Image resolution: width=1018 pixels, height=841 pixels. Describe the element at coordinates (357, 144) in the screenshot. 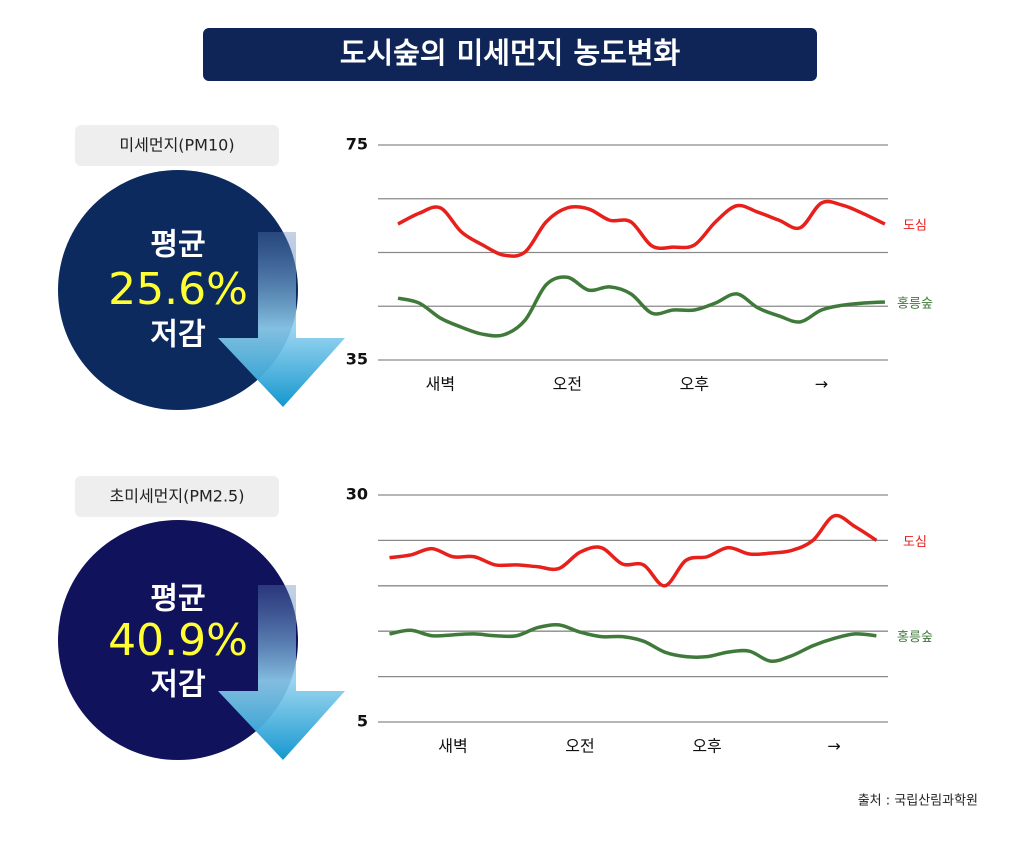

I see `y-tick-label: 75` at that location.